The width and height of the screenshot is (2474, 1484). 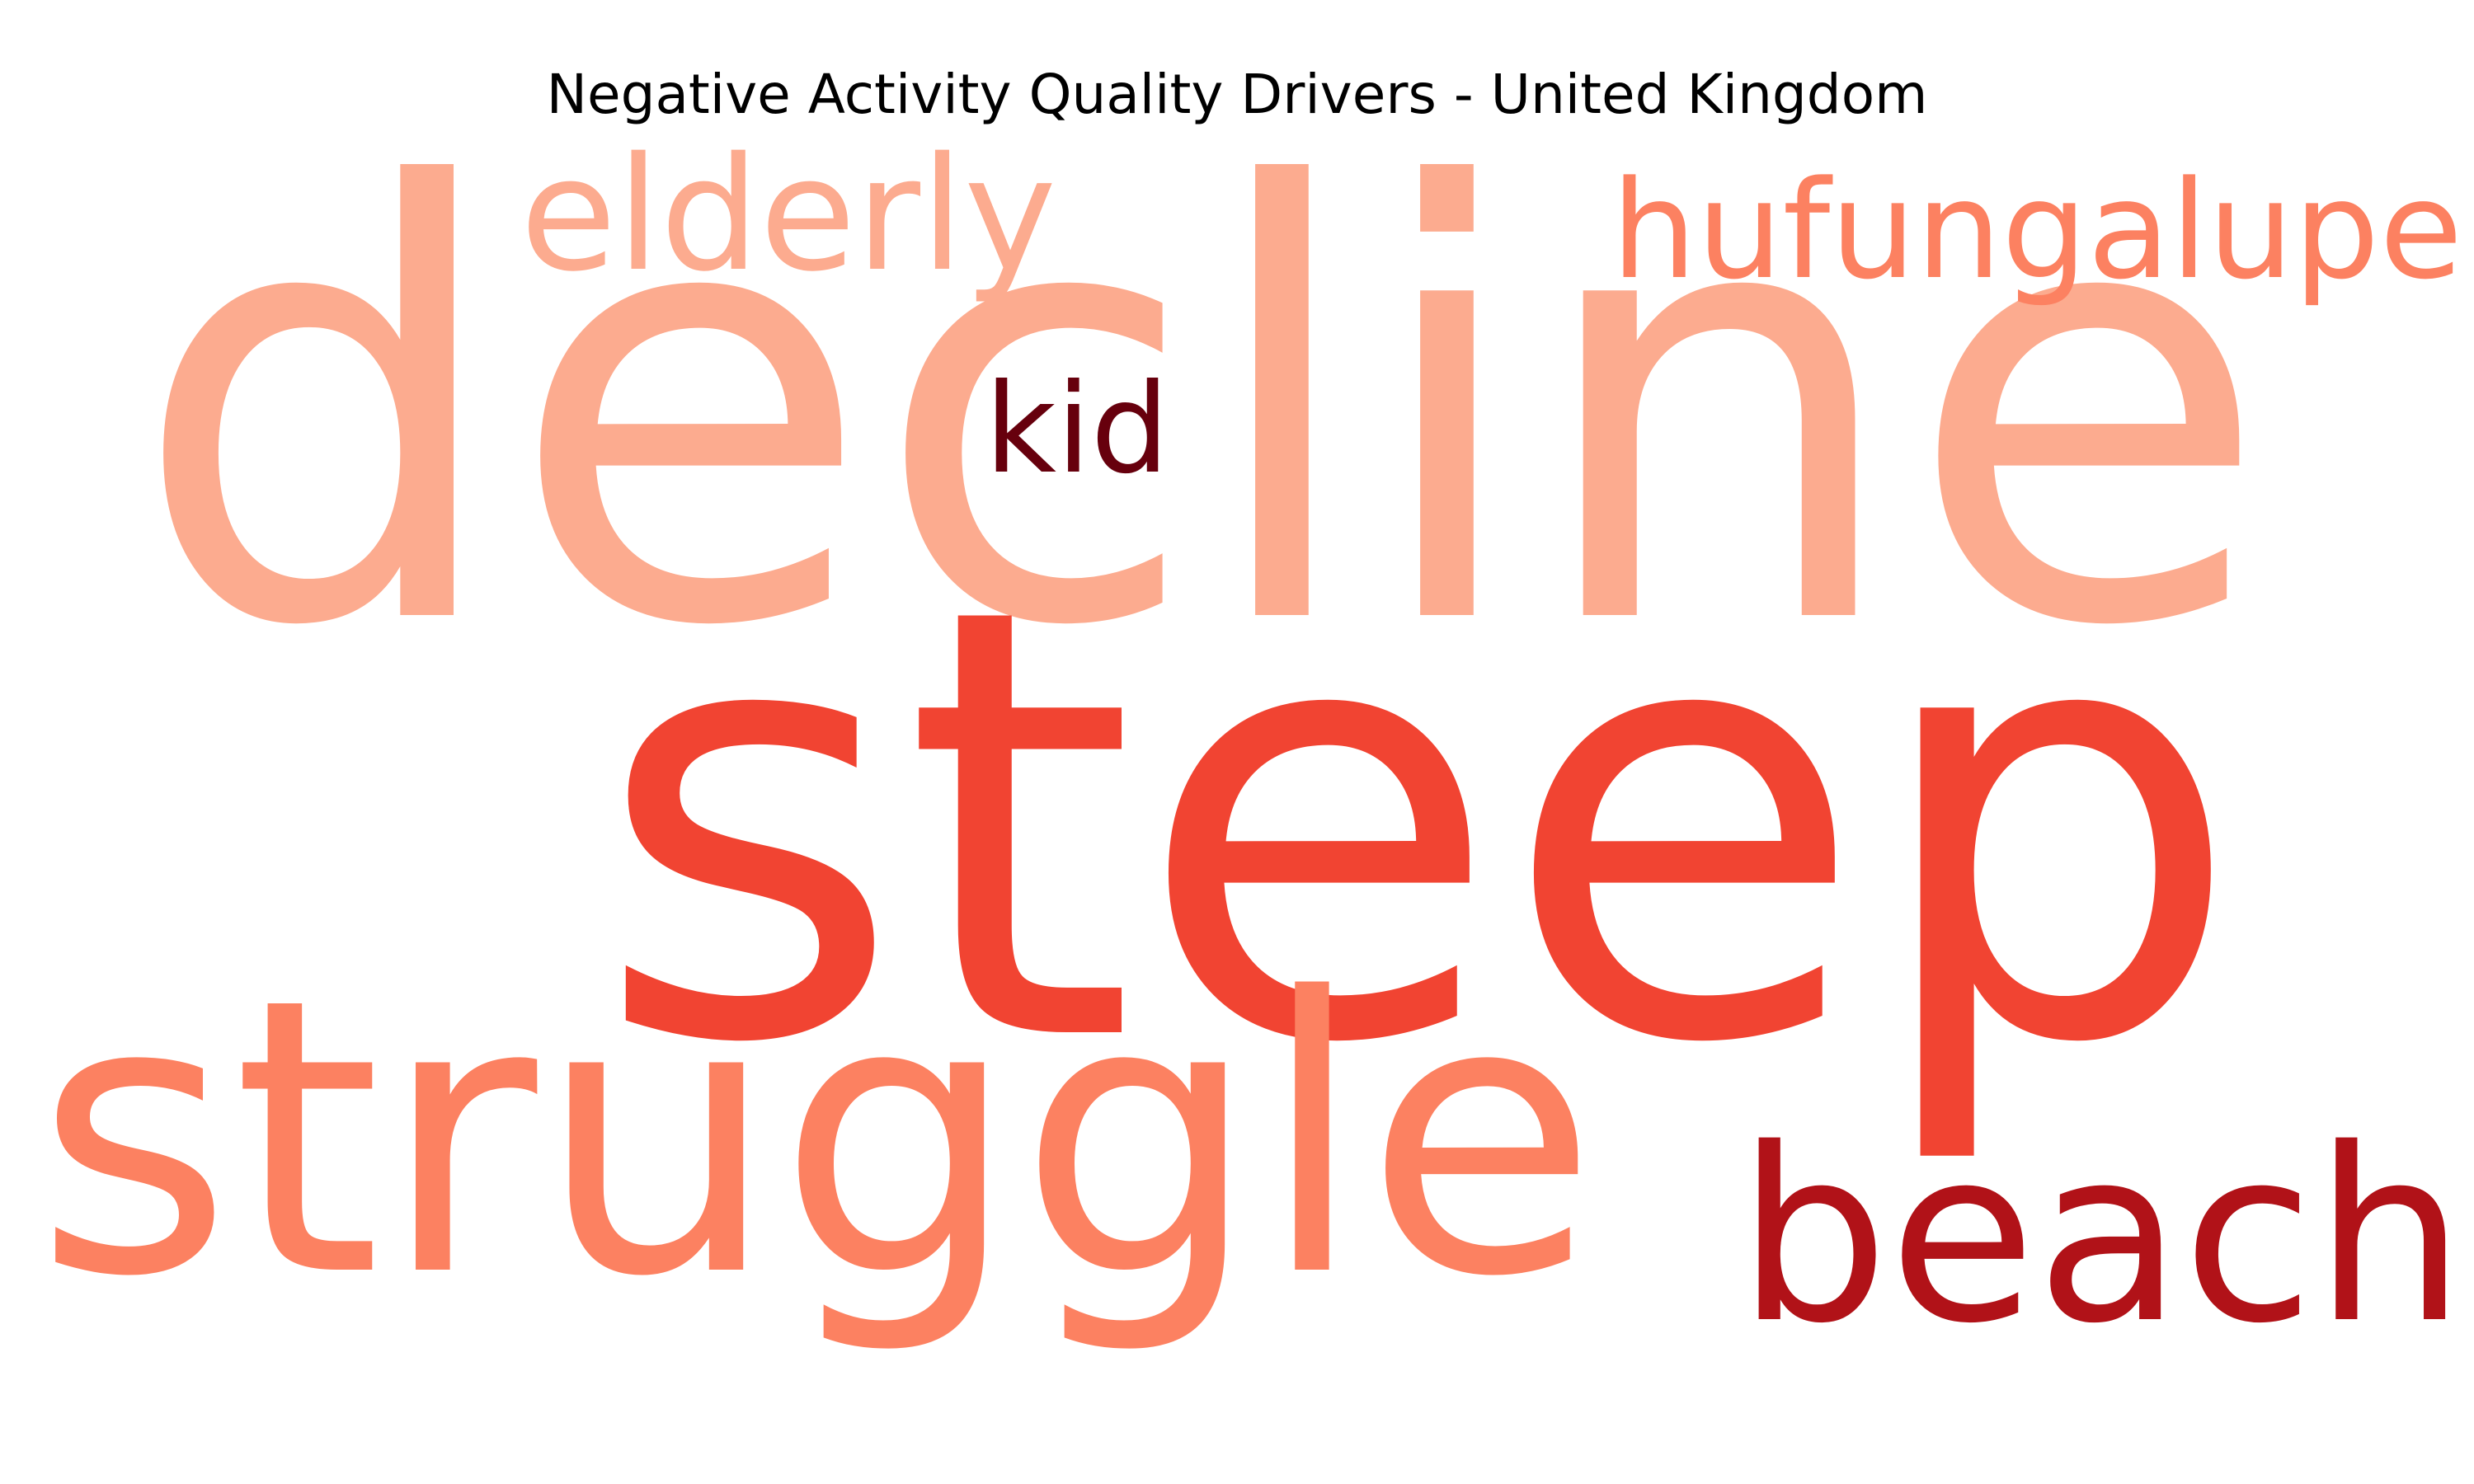 What do you see at coordinates (2037, 230) in the screenshot?
I see `word-hufungalupe: hufungalupe` at bounding box center [2037, 230].